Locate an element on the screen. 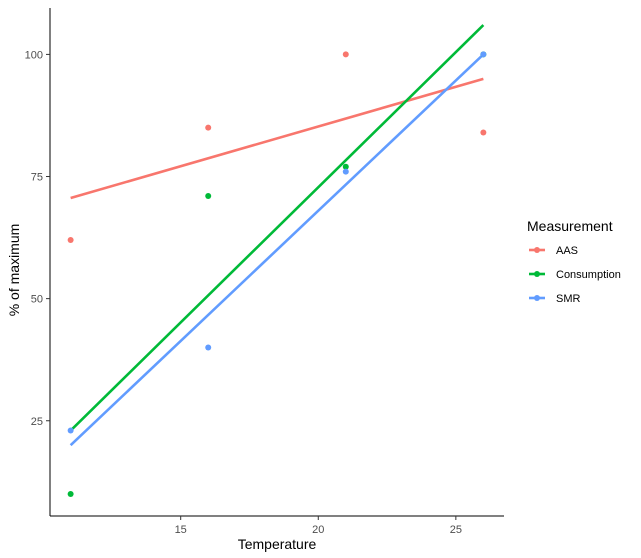 The height and width of the screenshot is (558, 641). y-axis-title: % of maximum is located at coordinates (14, 270).